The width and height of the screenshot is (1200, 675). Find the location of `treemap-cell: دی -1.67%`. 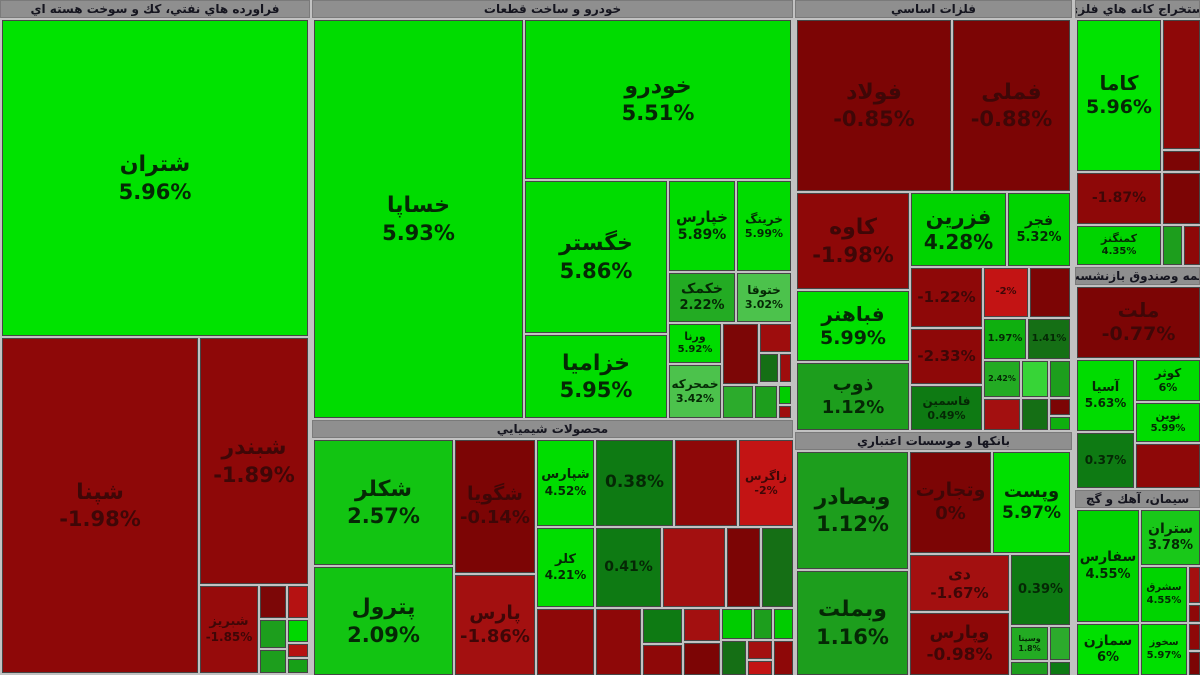

treemap-cell: دی -1.67% is located at coordinates (959, 583).